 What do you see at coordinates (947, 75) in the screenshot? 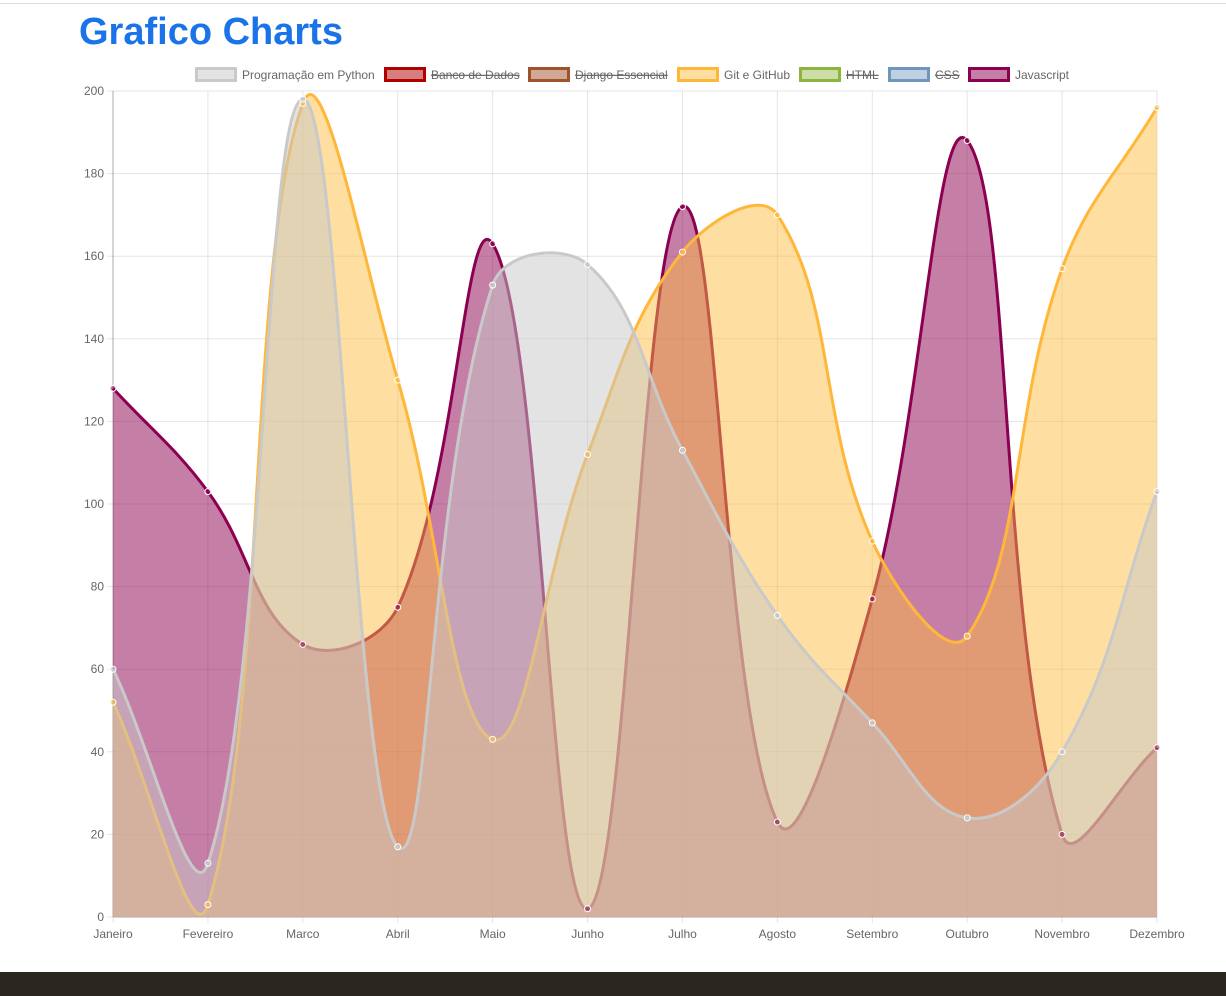
I see `legend-label: CSS` at bounding box center [947, 75].